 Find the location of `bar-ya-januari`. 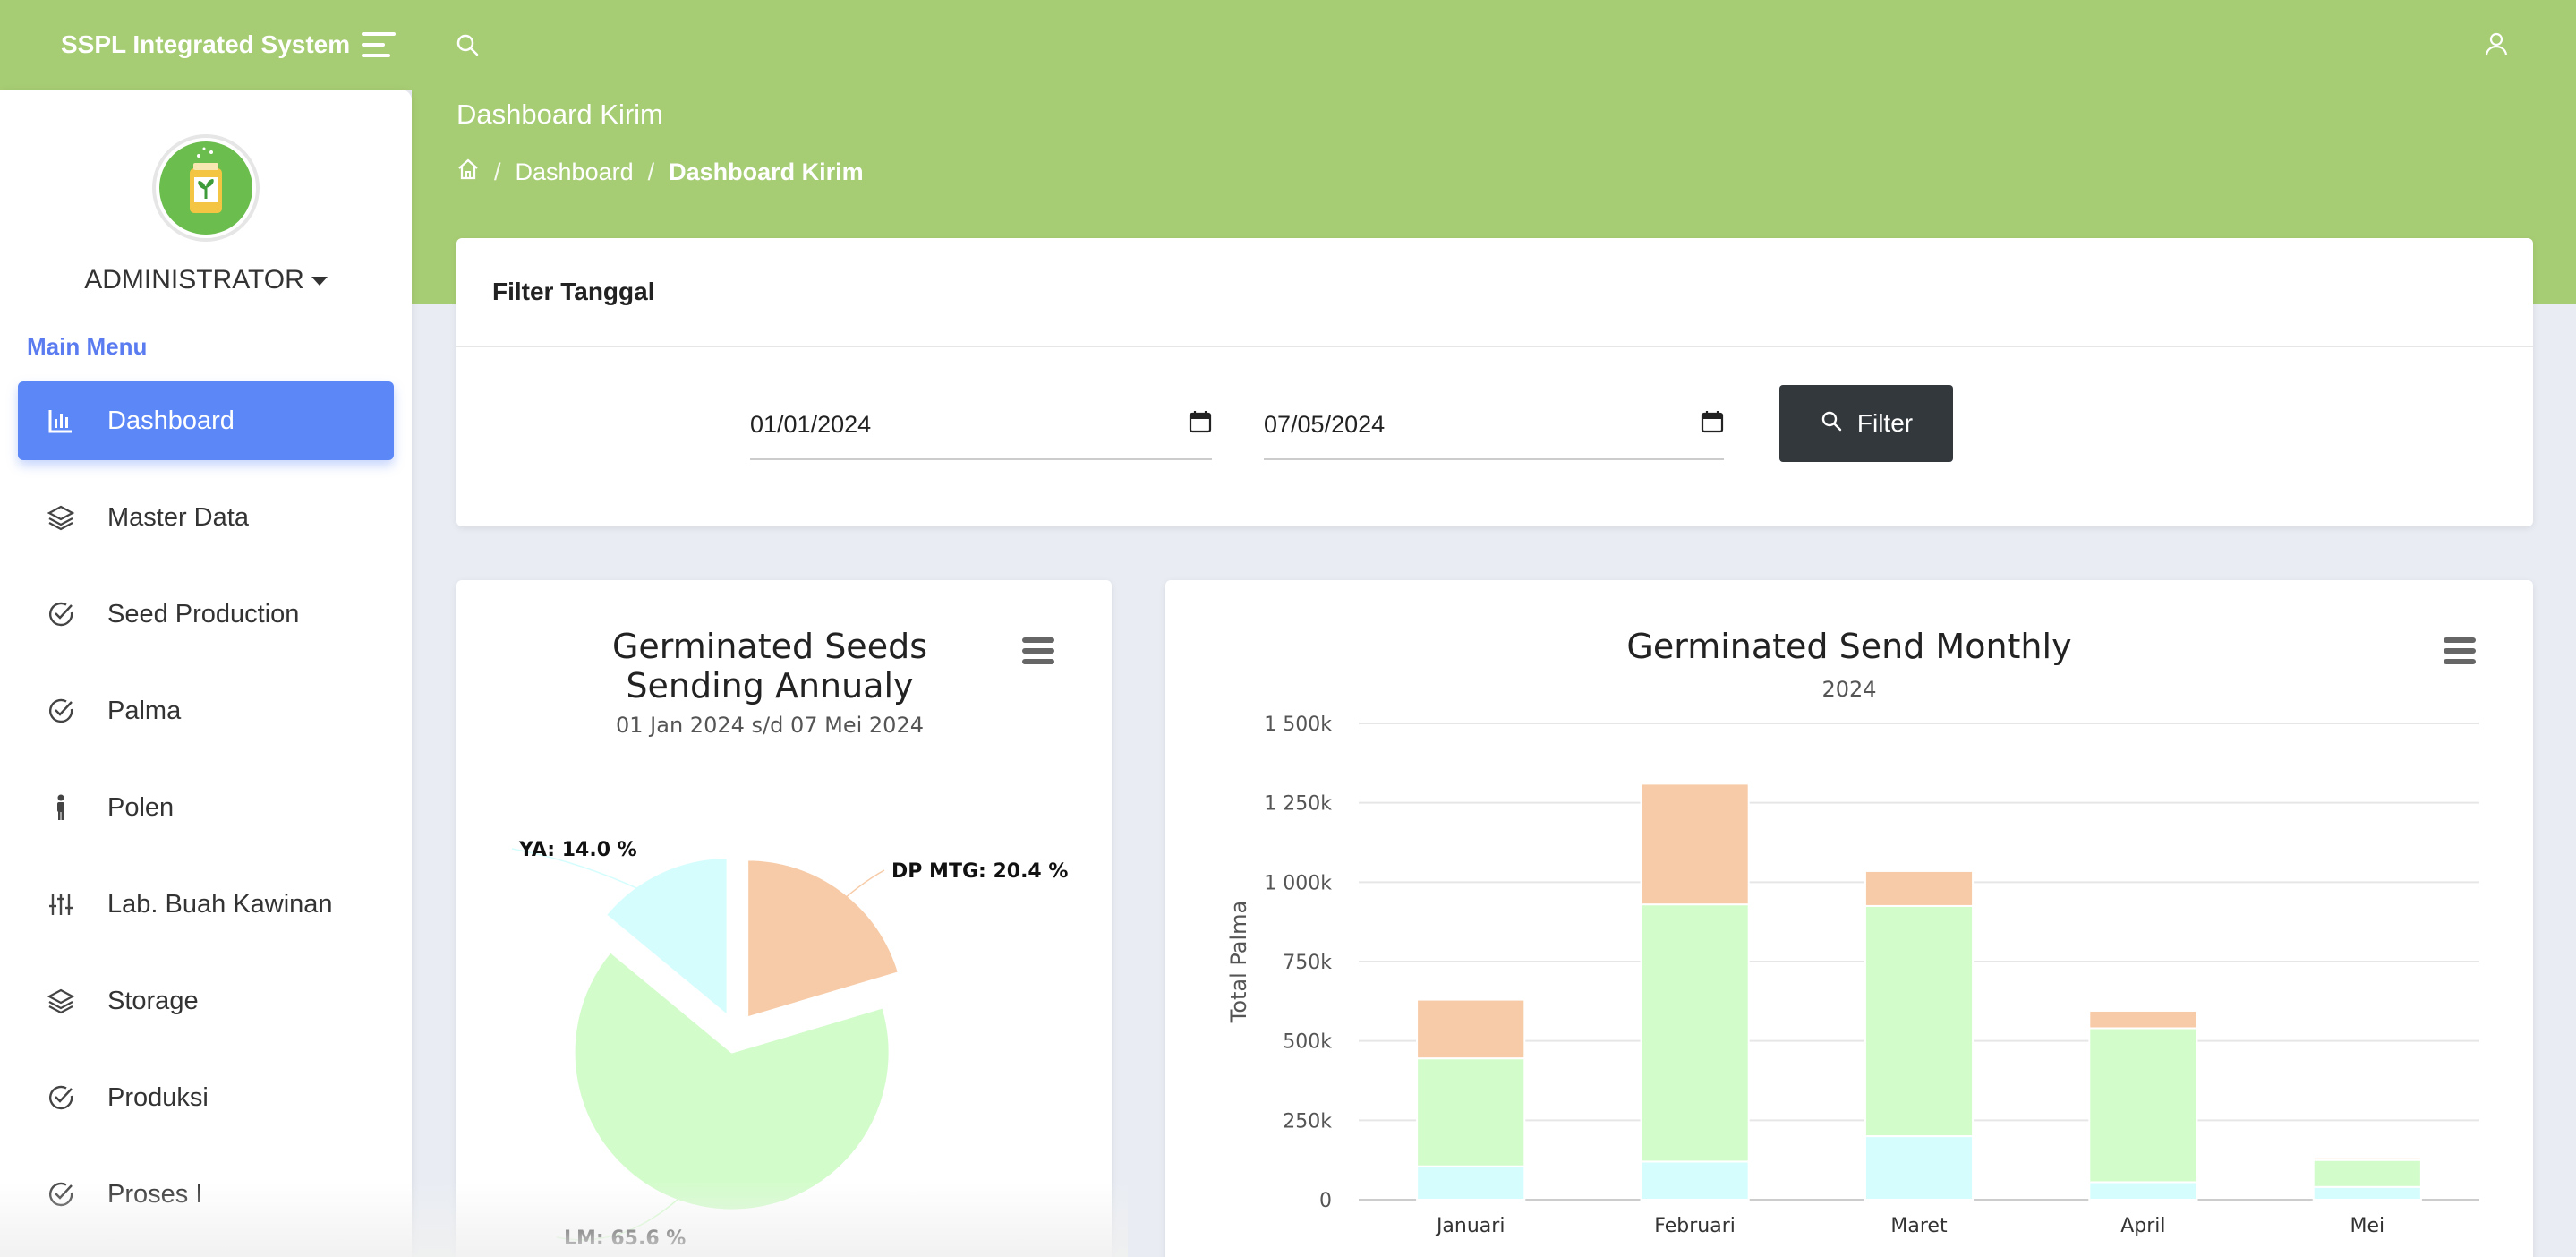

bar-ya-januari is located at coordinates (1471, 1183).